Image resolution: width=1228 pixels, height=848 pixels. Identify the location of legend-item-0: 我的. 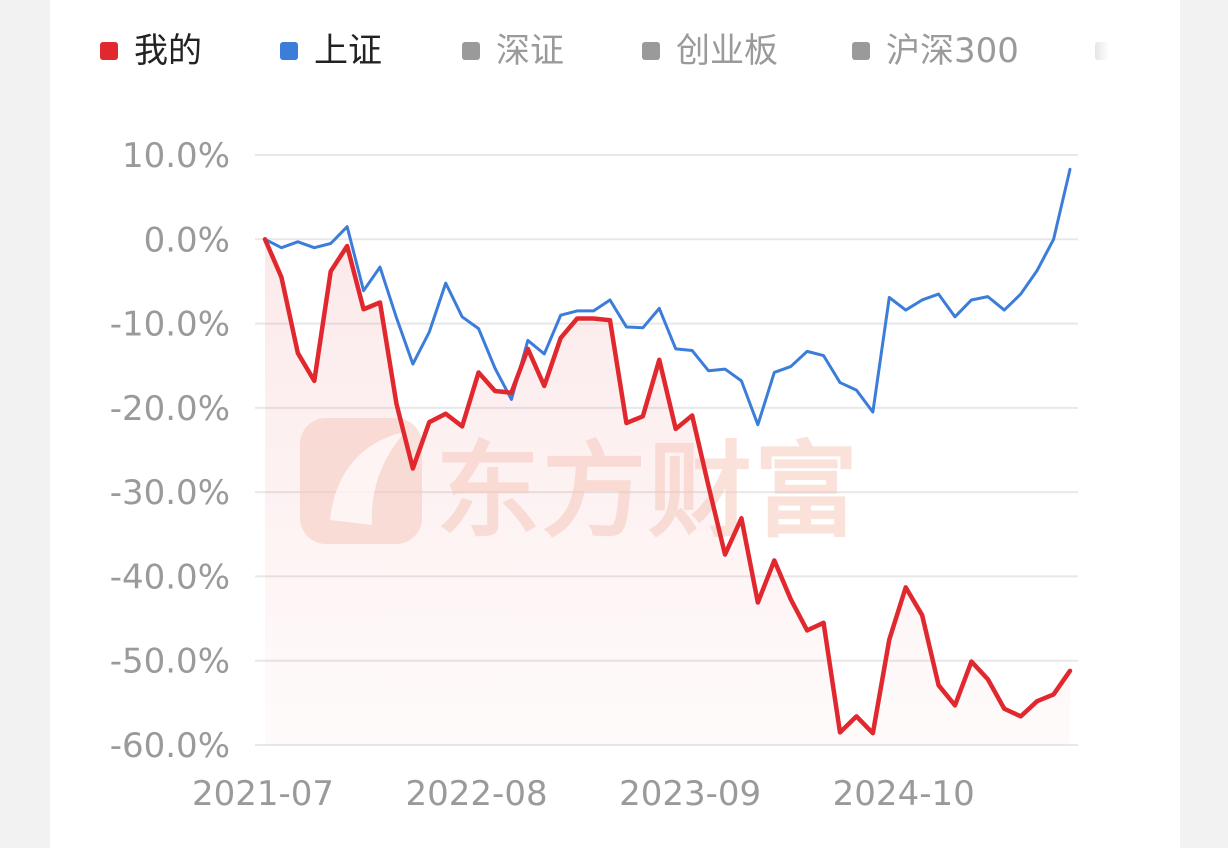
(151, 51).